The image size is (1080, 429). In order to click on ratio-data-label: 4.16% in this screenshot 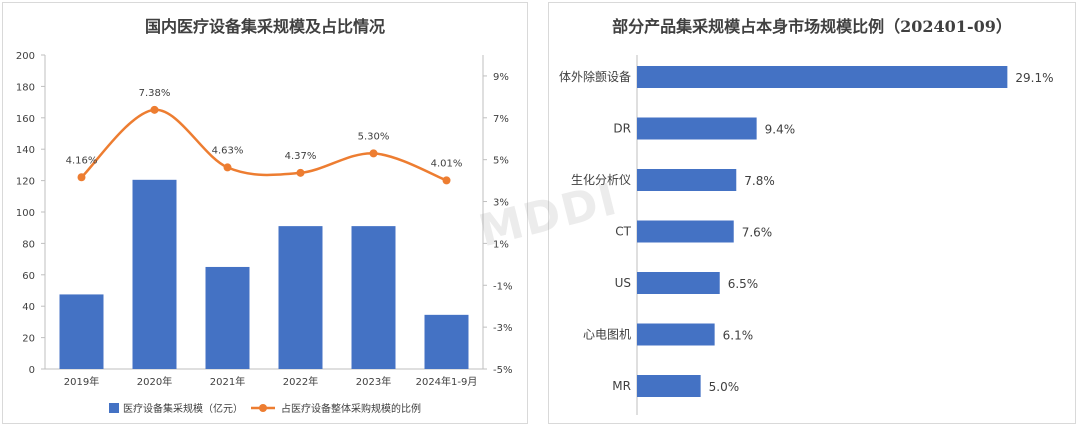, I will do `click(82, 160)`.